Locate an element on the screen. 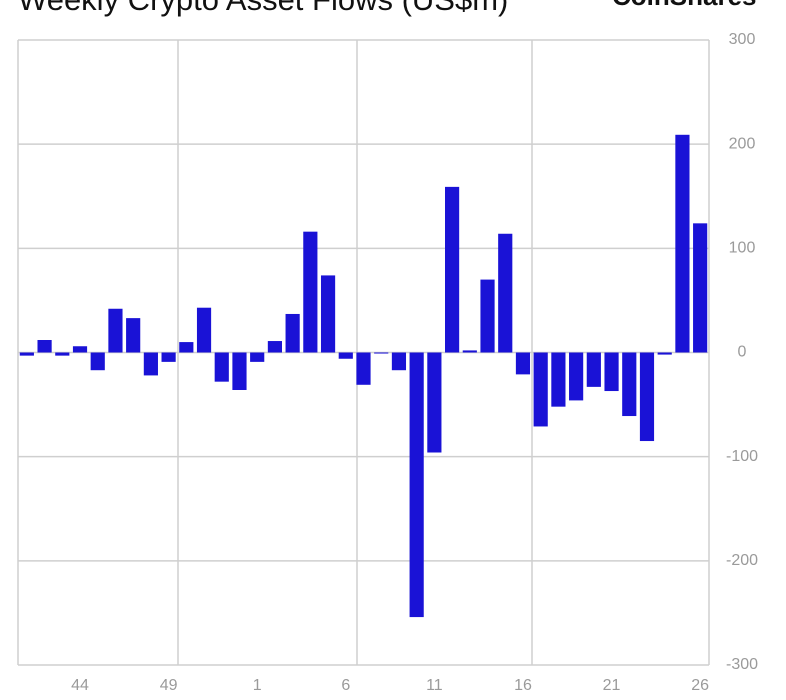 The width and height of the screenshot is (786, 700). y-tick-label: 300 is located at coordinates (742, 39).